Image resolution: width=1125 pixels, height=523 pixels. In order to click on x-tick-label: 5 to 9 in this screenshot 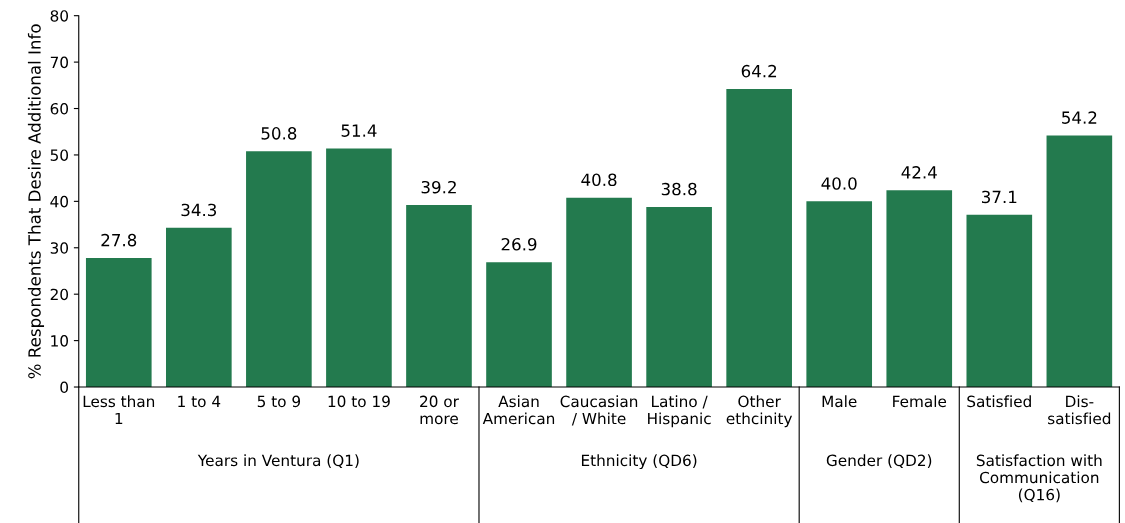, I will do `click(279, 401)`.